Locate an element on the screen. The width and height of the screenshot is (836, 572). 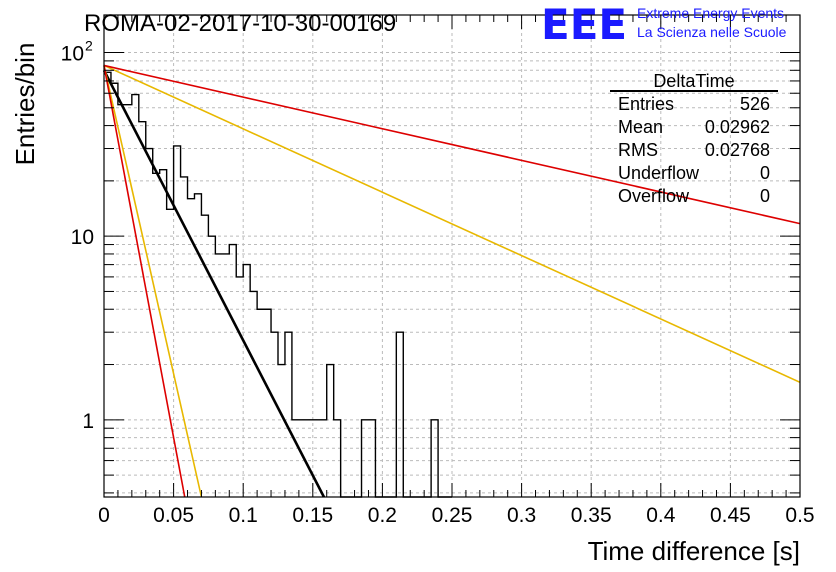
x-tick-label: 0.45 is located at coordinates (730, 515).